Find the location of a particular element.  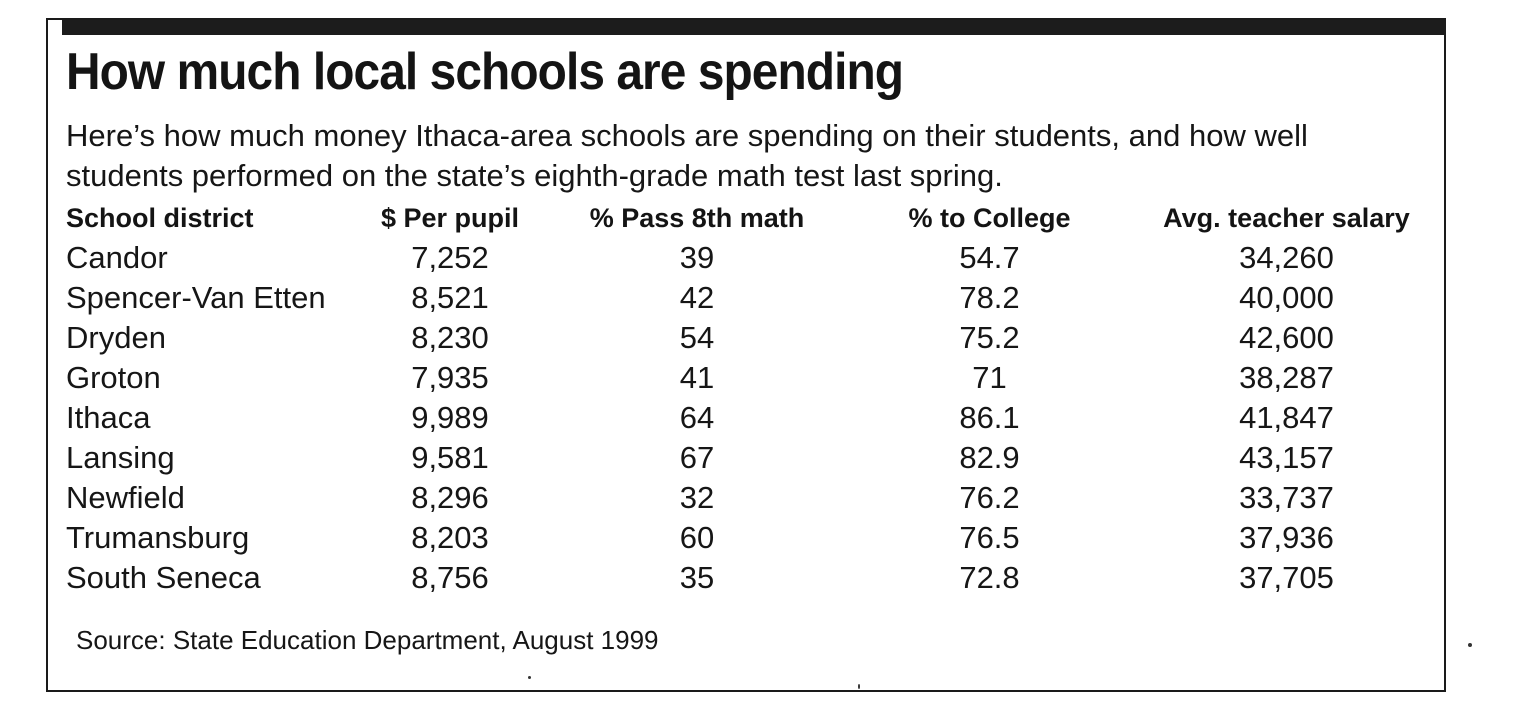

per-pupil-cell: 8,203 is located at coordinates (450, 537).